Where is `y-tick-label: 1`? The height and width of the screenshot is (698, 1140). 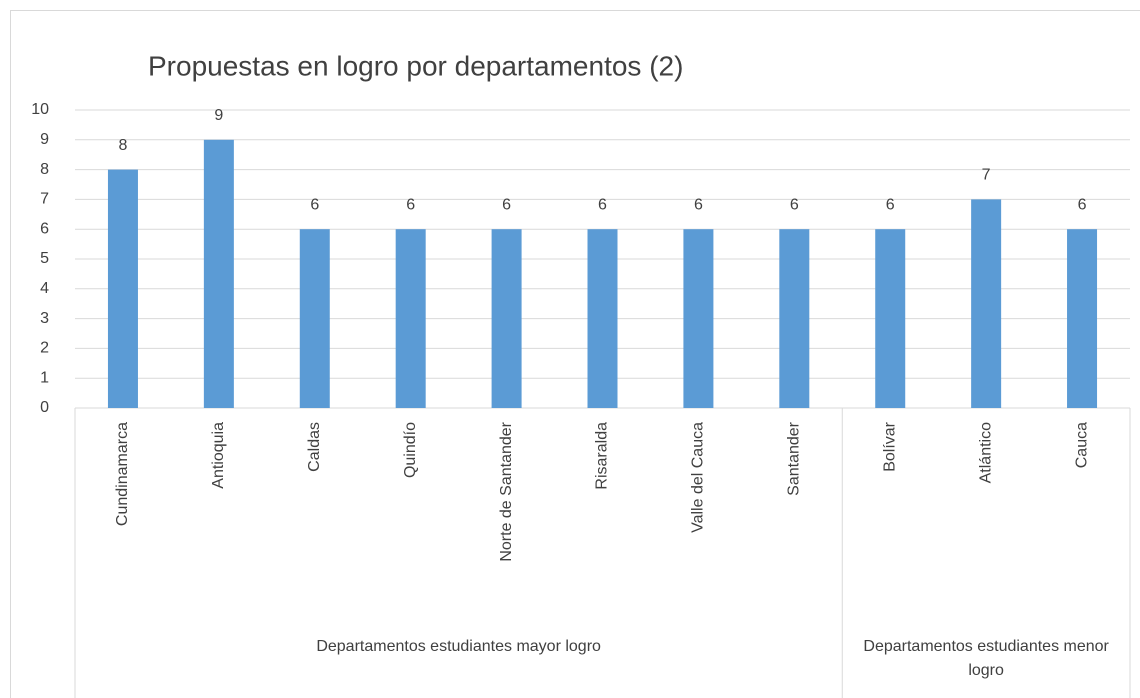 y-tick-label: 1 is located at coordinates (44, 377).